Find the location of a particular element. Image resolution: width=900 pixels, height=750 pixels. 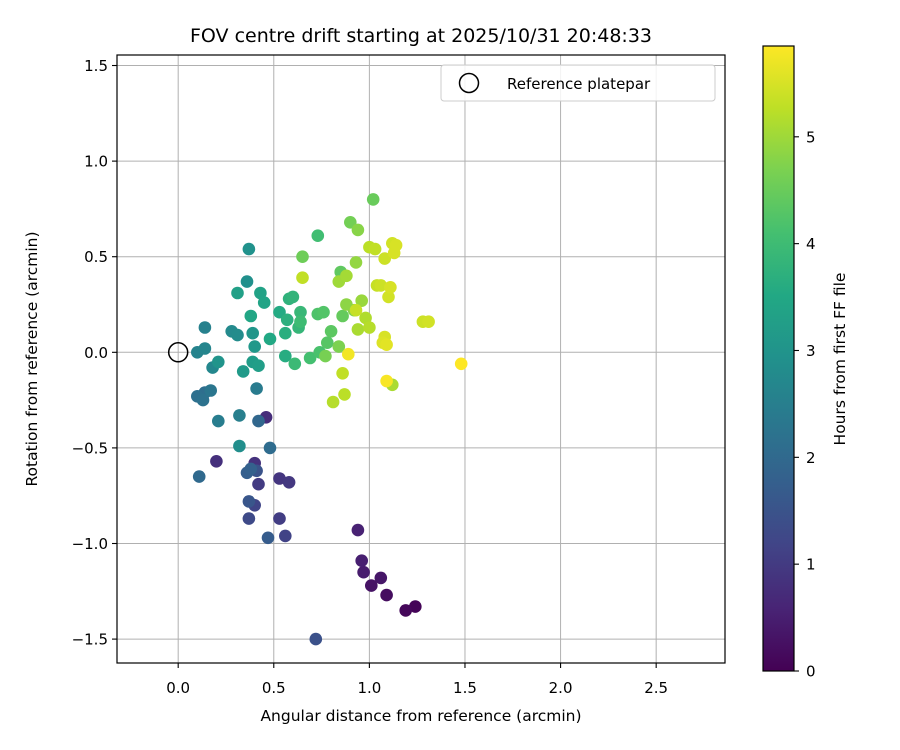

colorbar-tick-label: 3 is located at coordinates (811, 351).